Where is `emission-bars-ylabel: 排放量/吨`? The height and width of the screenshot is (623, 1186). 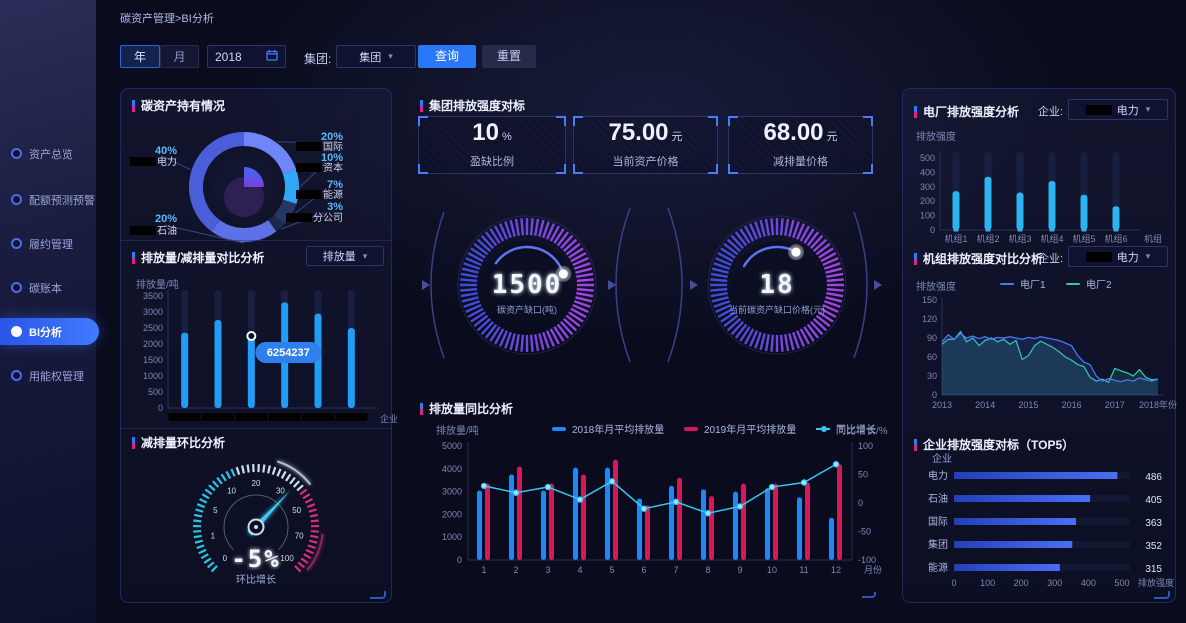 emission-bars-ylabel: 排放量/吨 is located at coordinates (157, 285).